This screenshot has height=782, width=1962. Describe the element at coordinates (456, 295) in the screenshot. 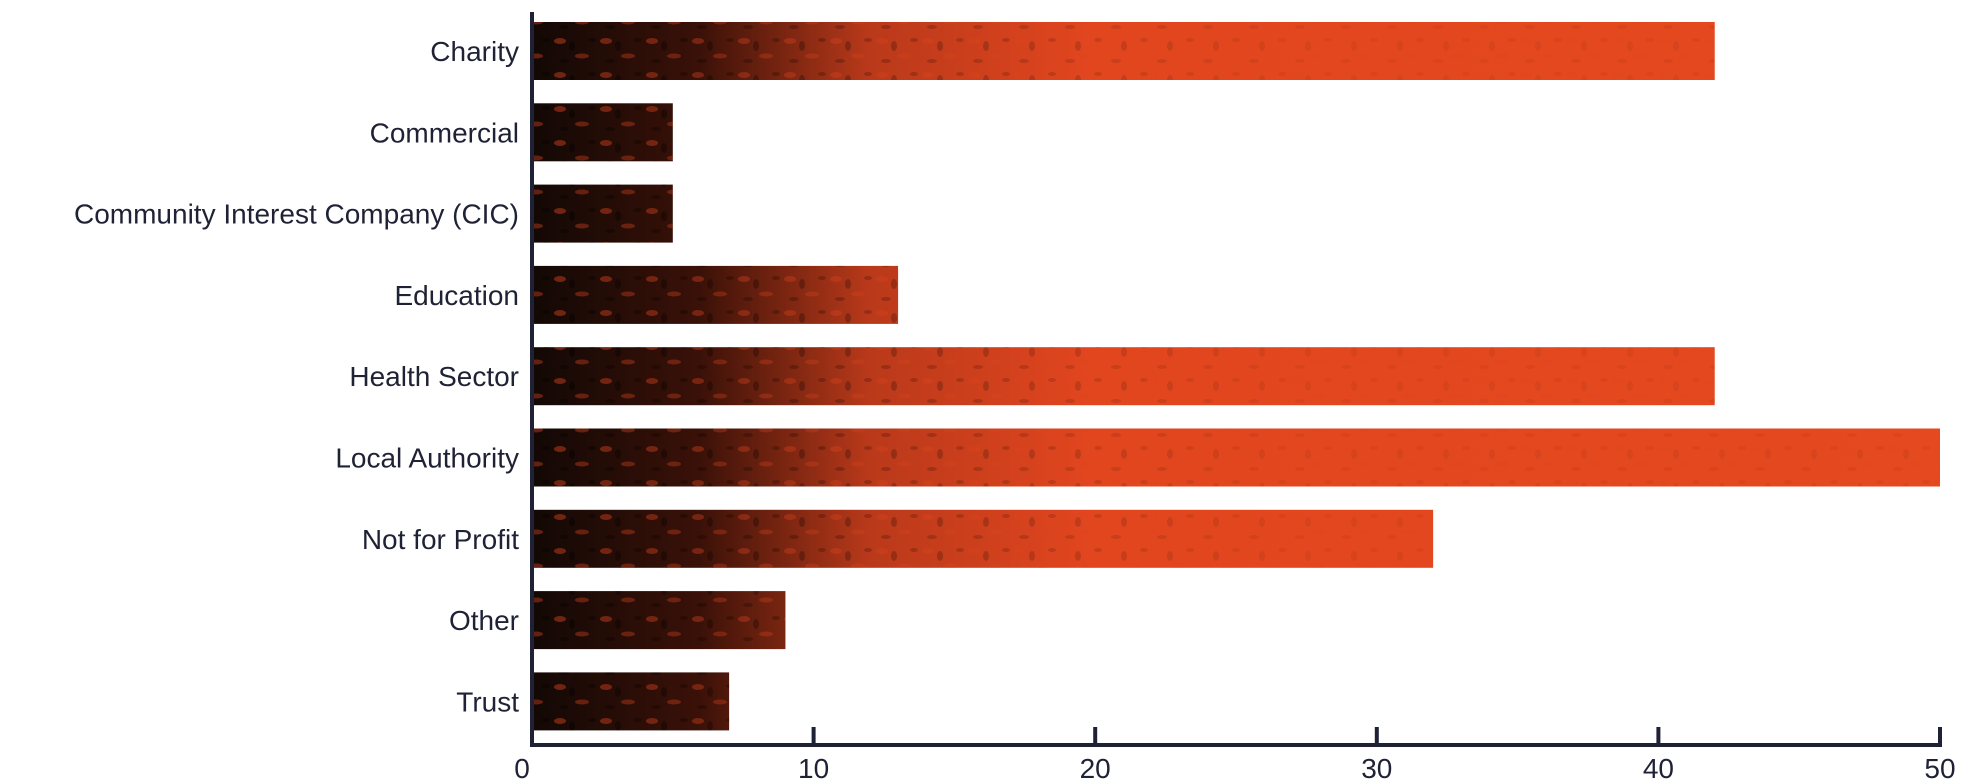

I see `category-label: Education` at that location.